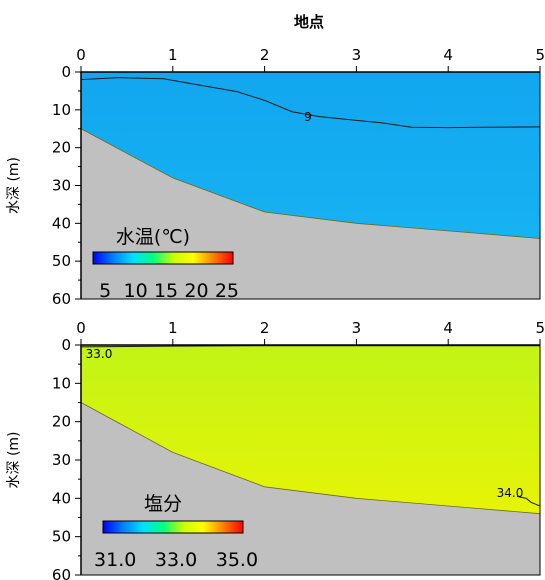  I want to click on colorbar-tick-label: 35.0, so click(237, 560).